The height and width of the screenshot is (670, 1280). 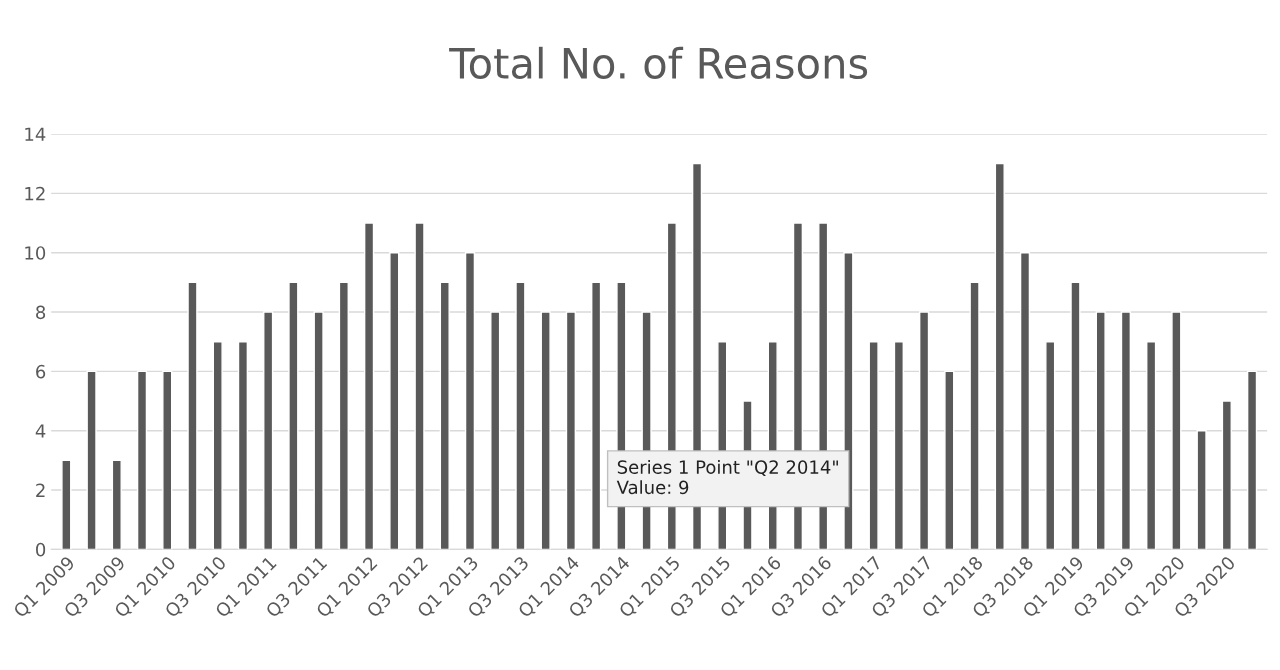 What do you see at coordinates (41, 312) in the screenshot?
I see `y-tick-label: 8` at bounding box center [41, 312].